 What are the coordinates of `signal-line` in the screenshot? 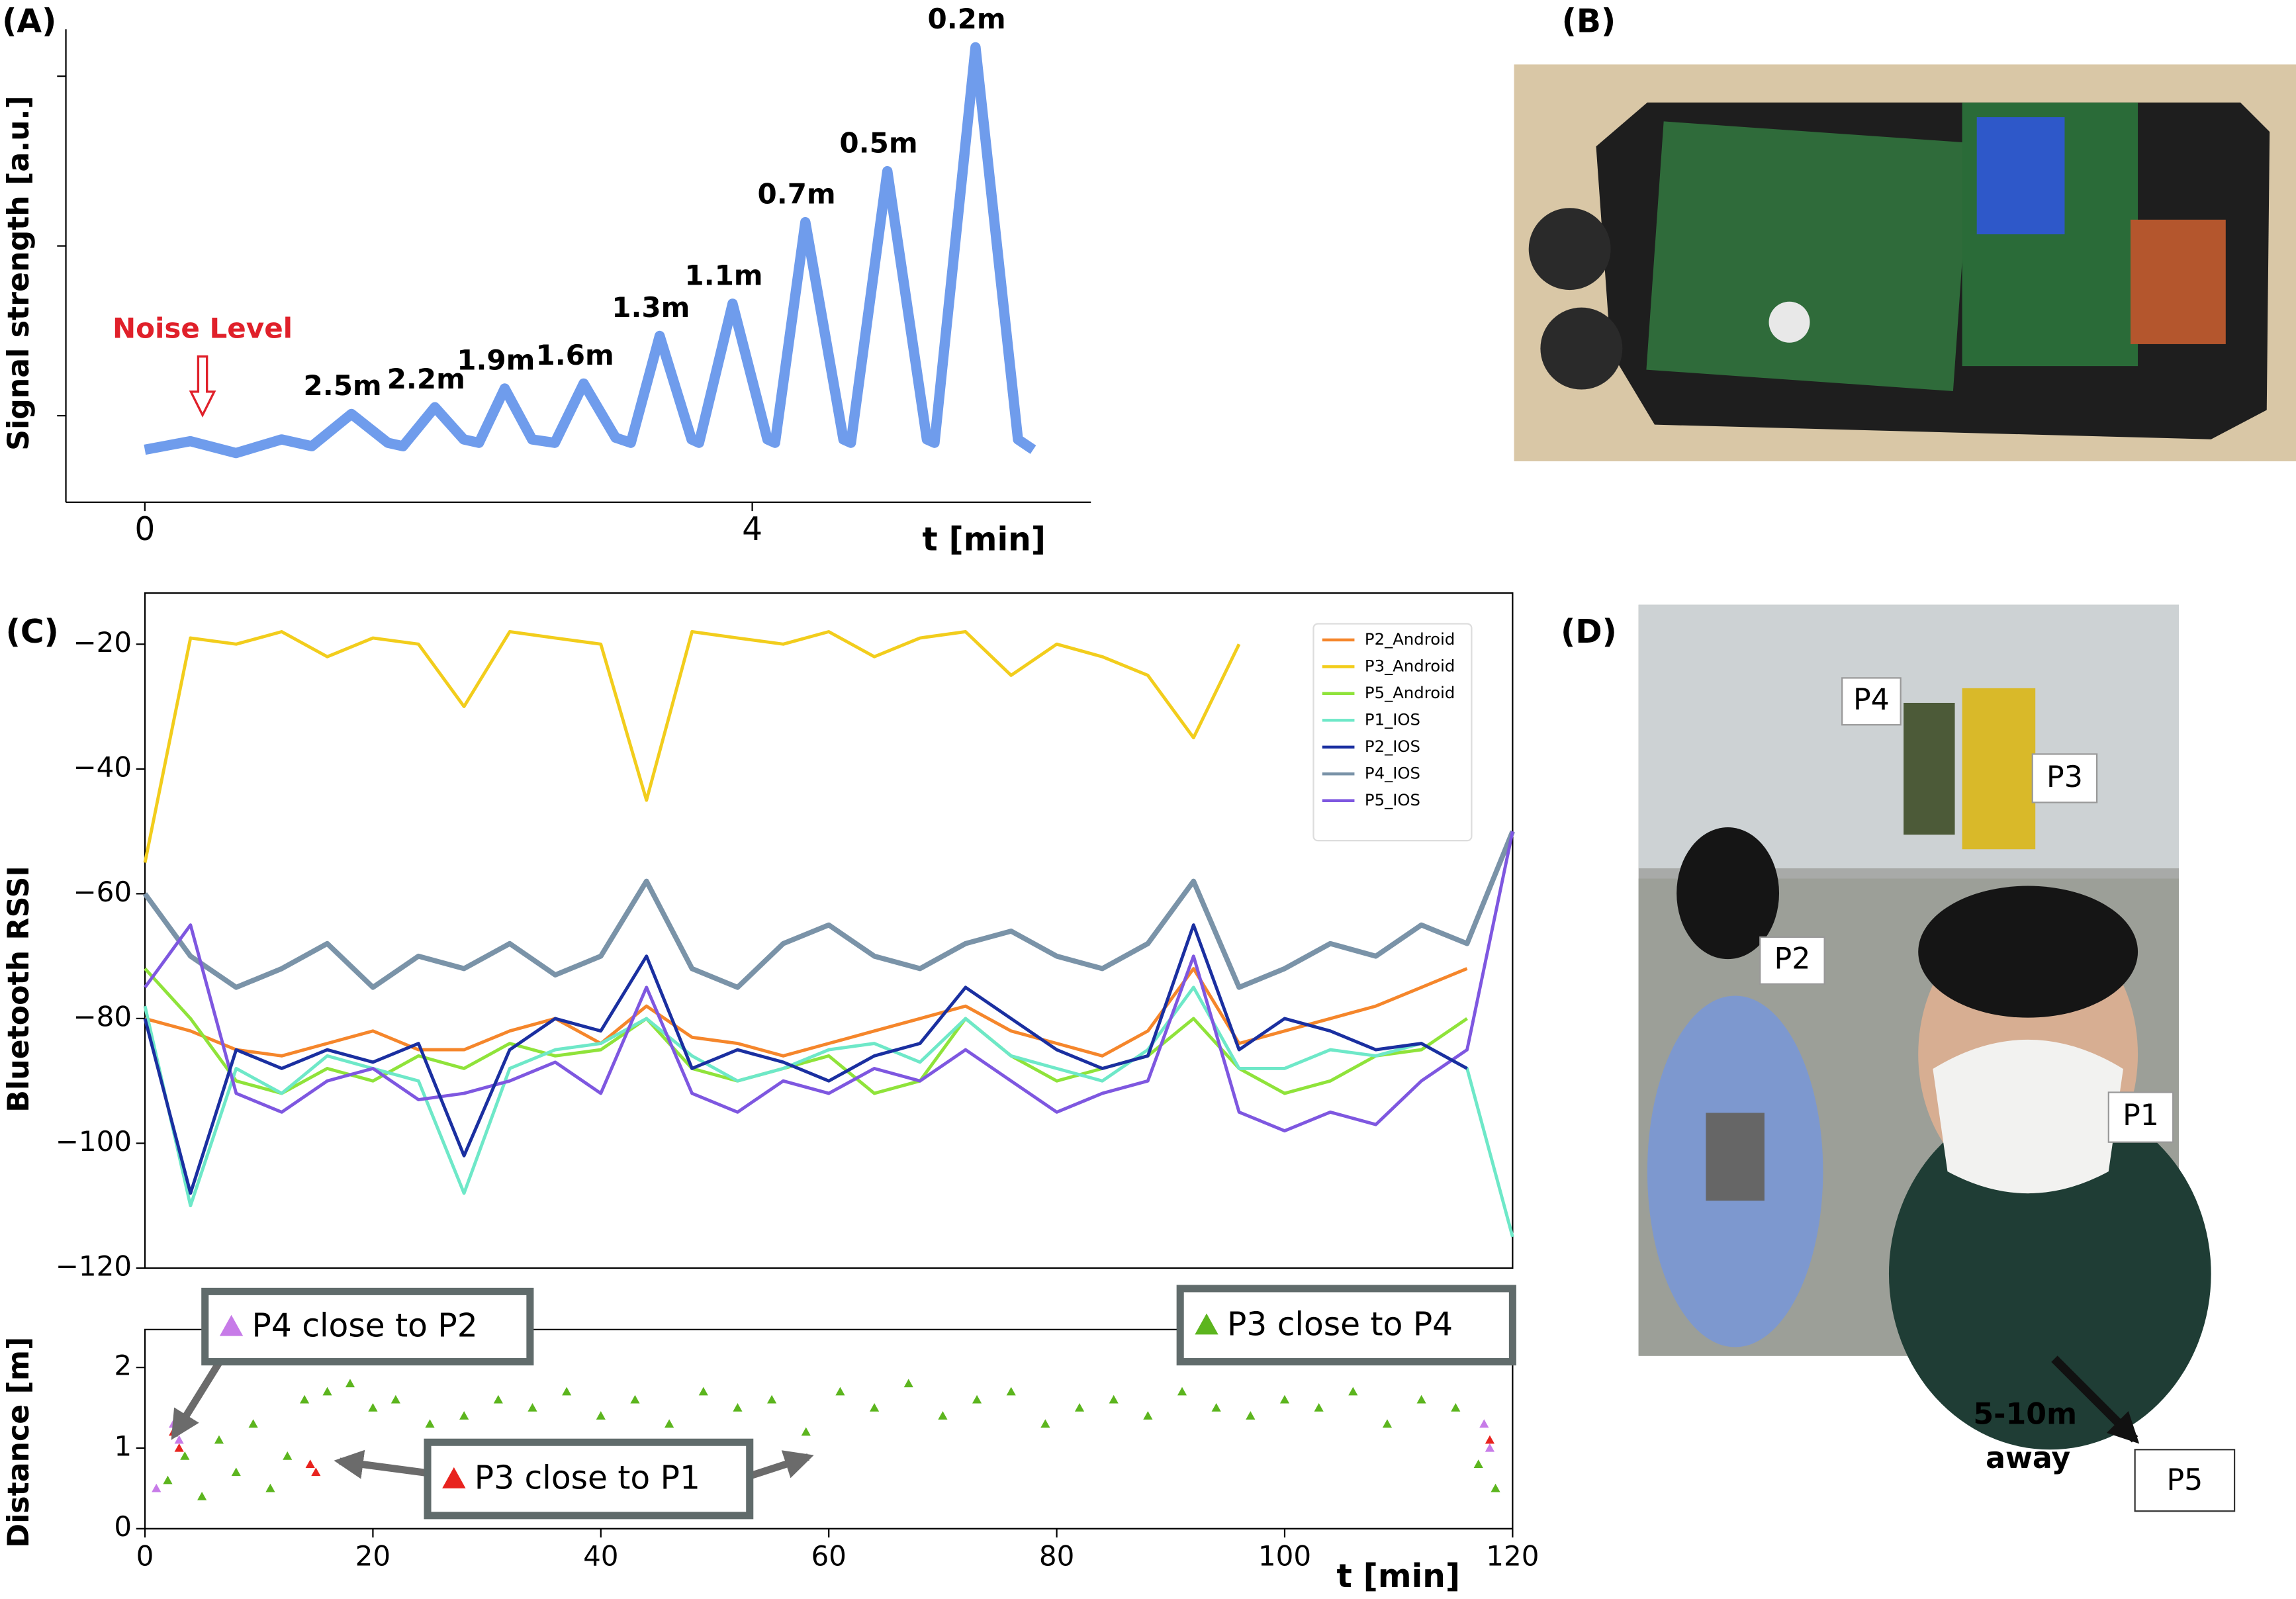 It's located at (590, 250).